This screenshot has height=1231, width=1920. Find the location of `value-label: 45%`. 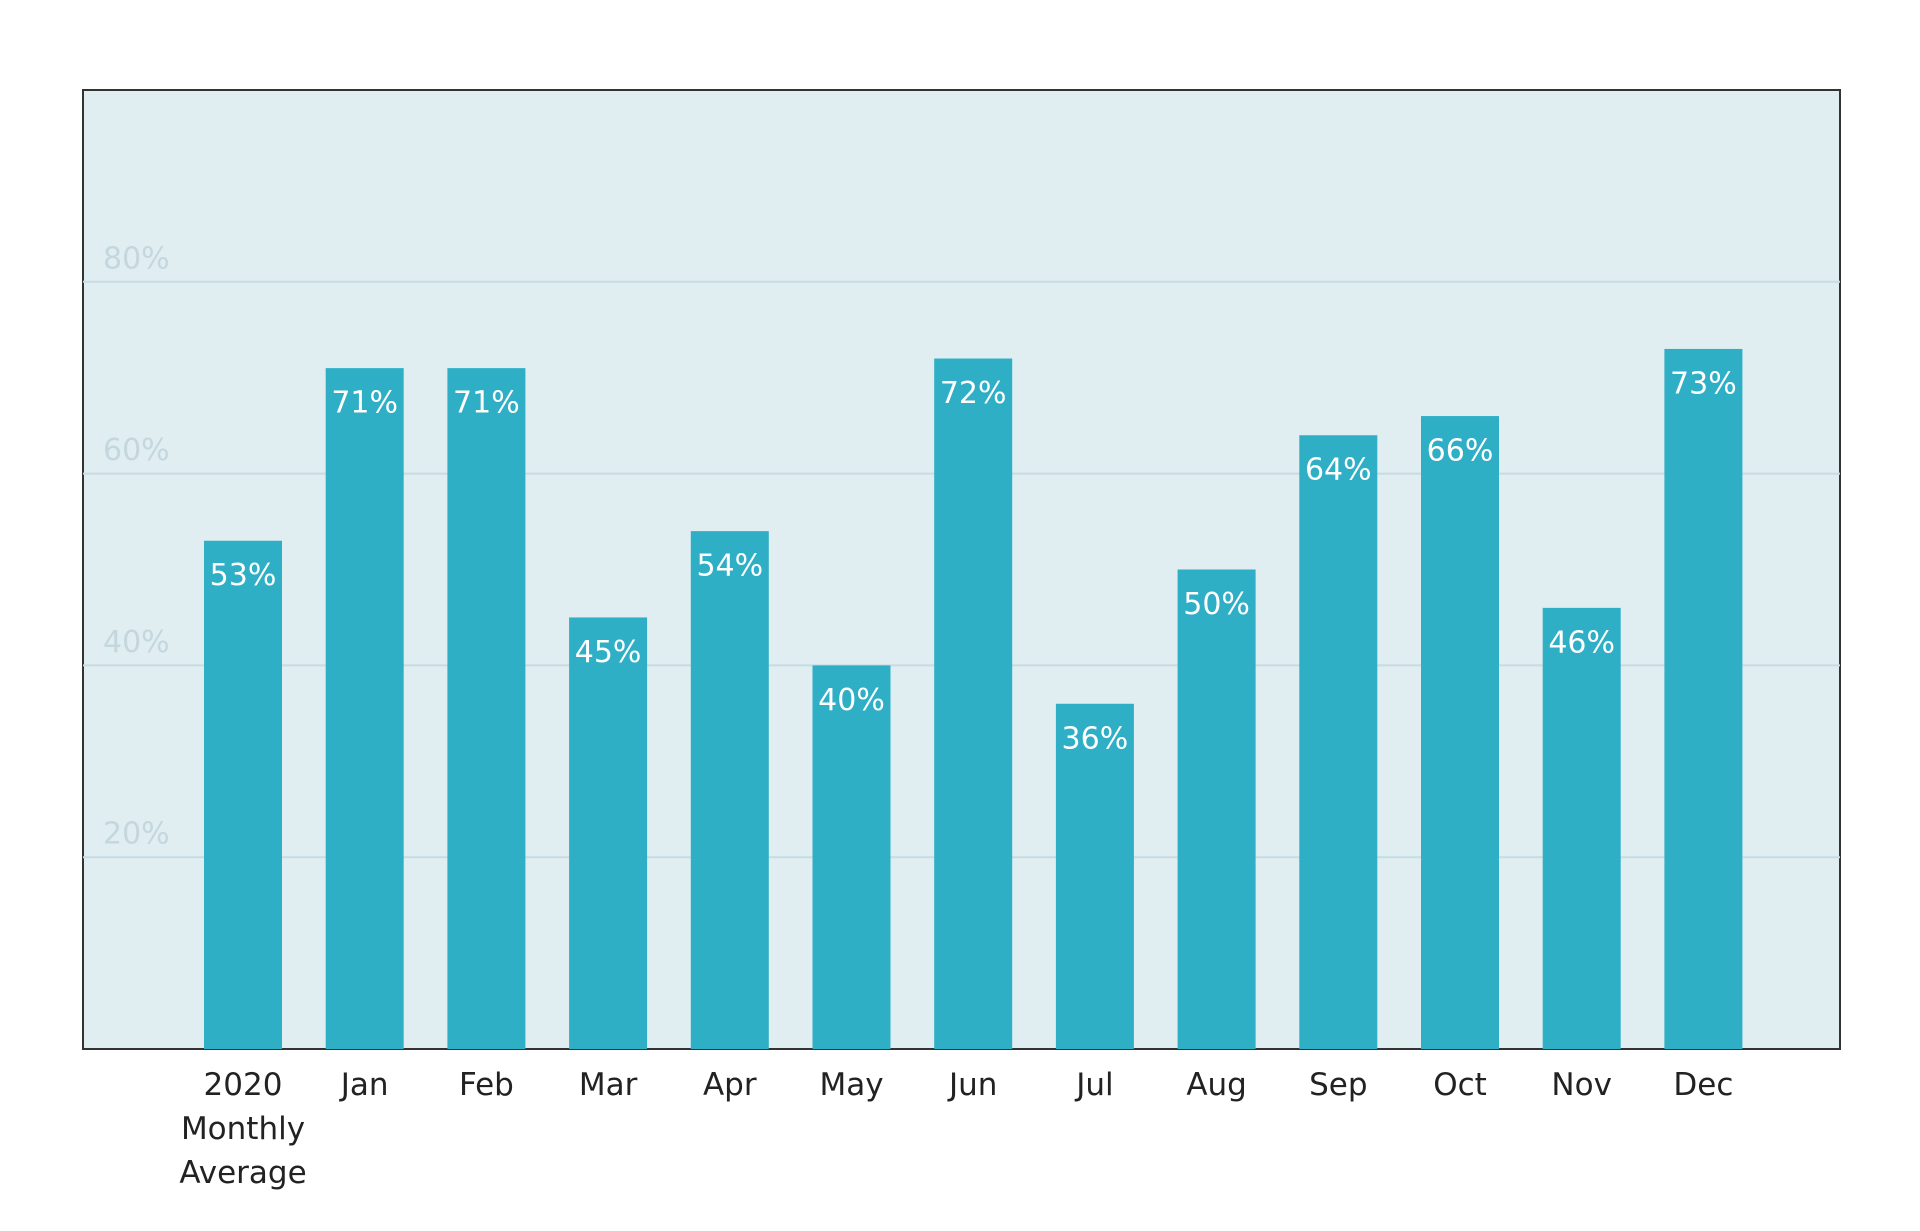

value-label: 45% is located at coordinates (608, 652).